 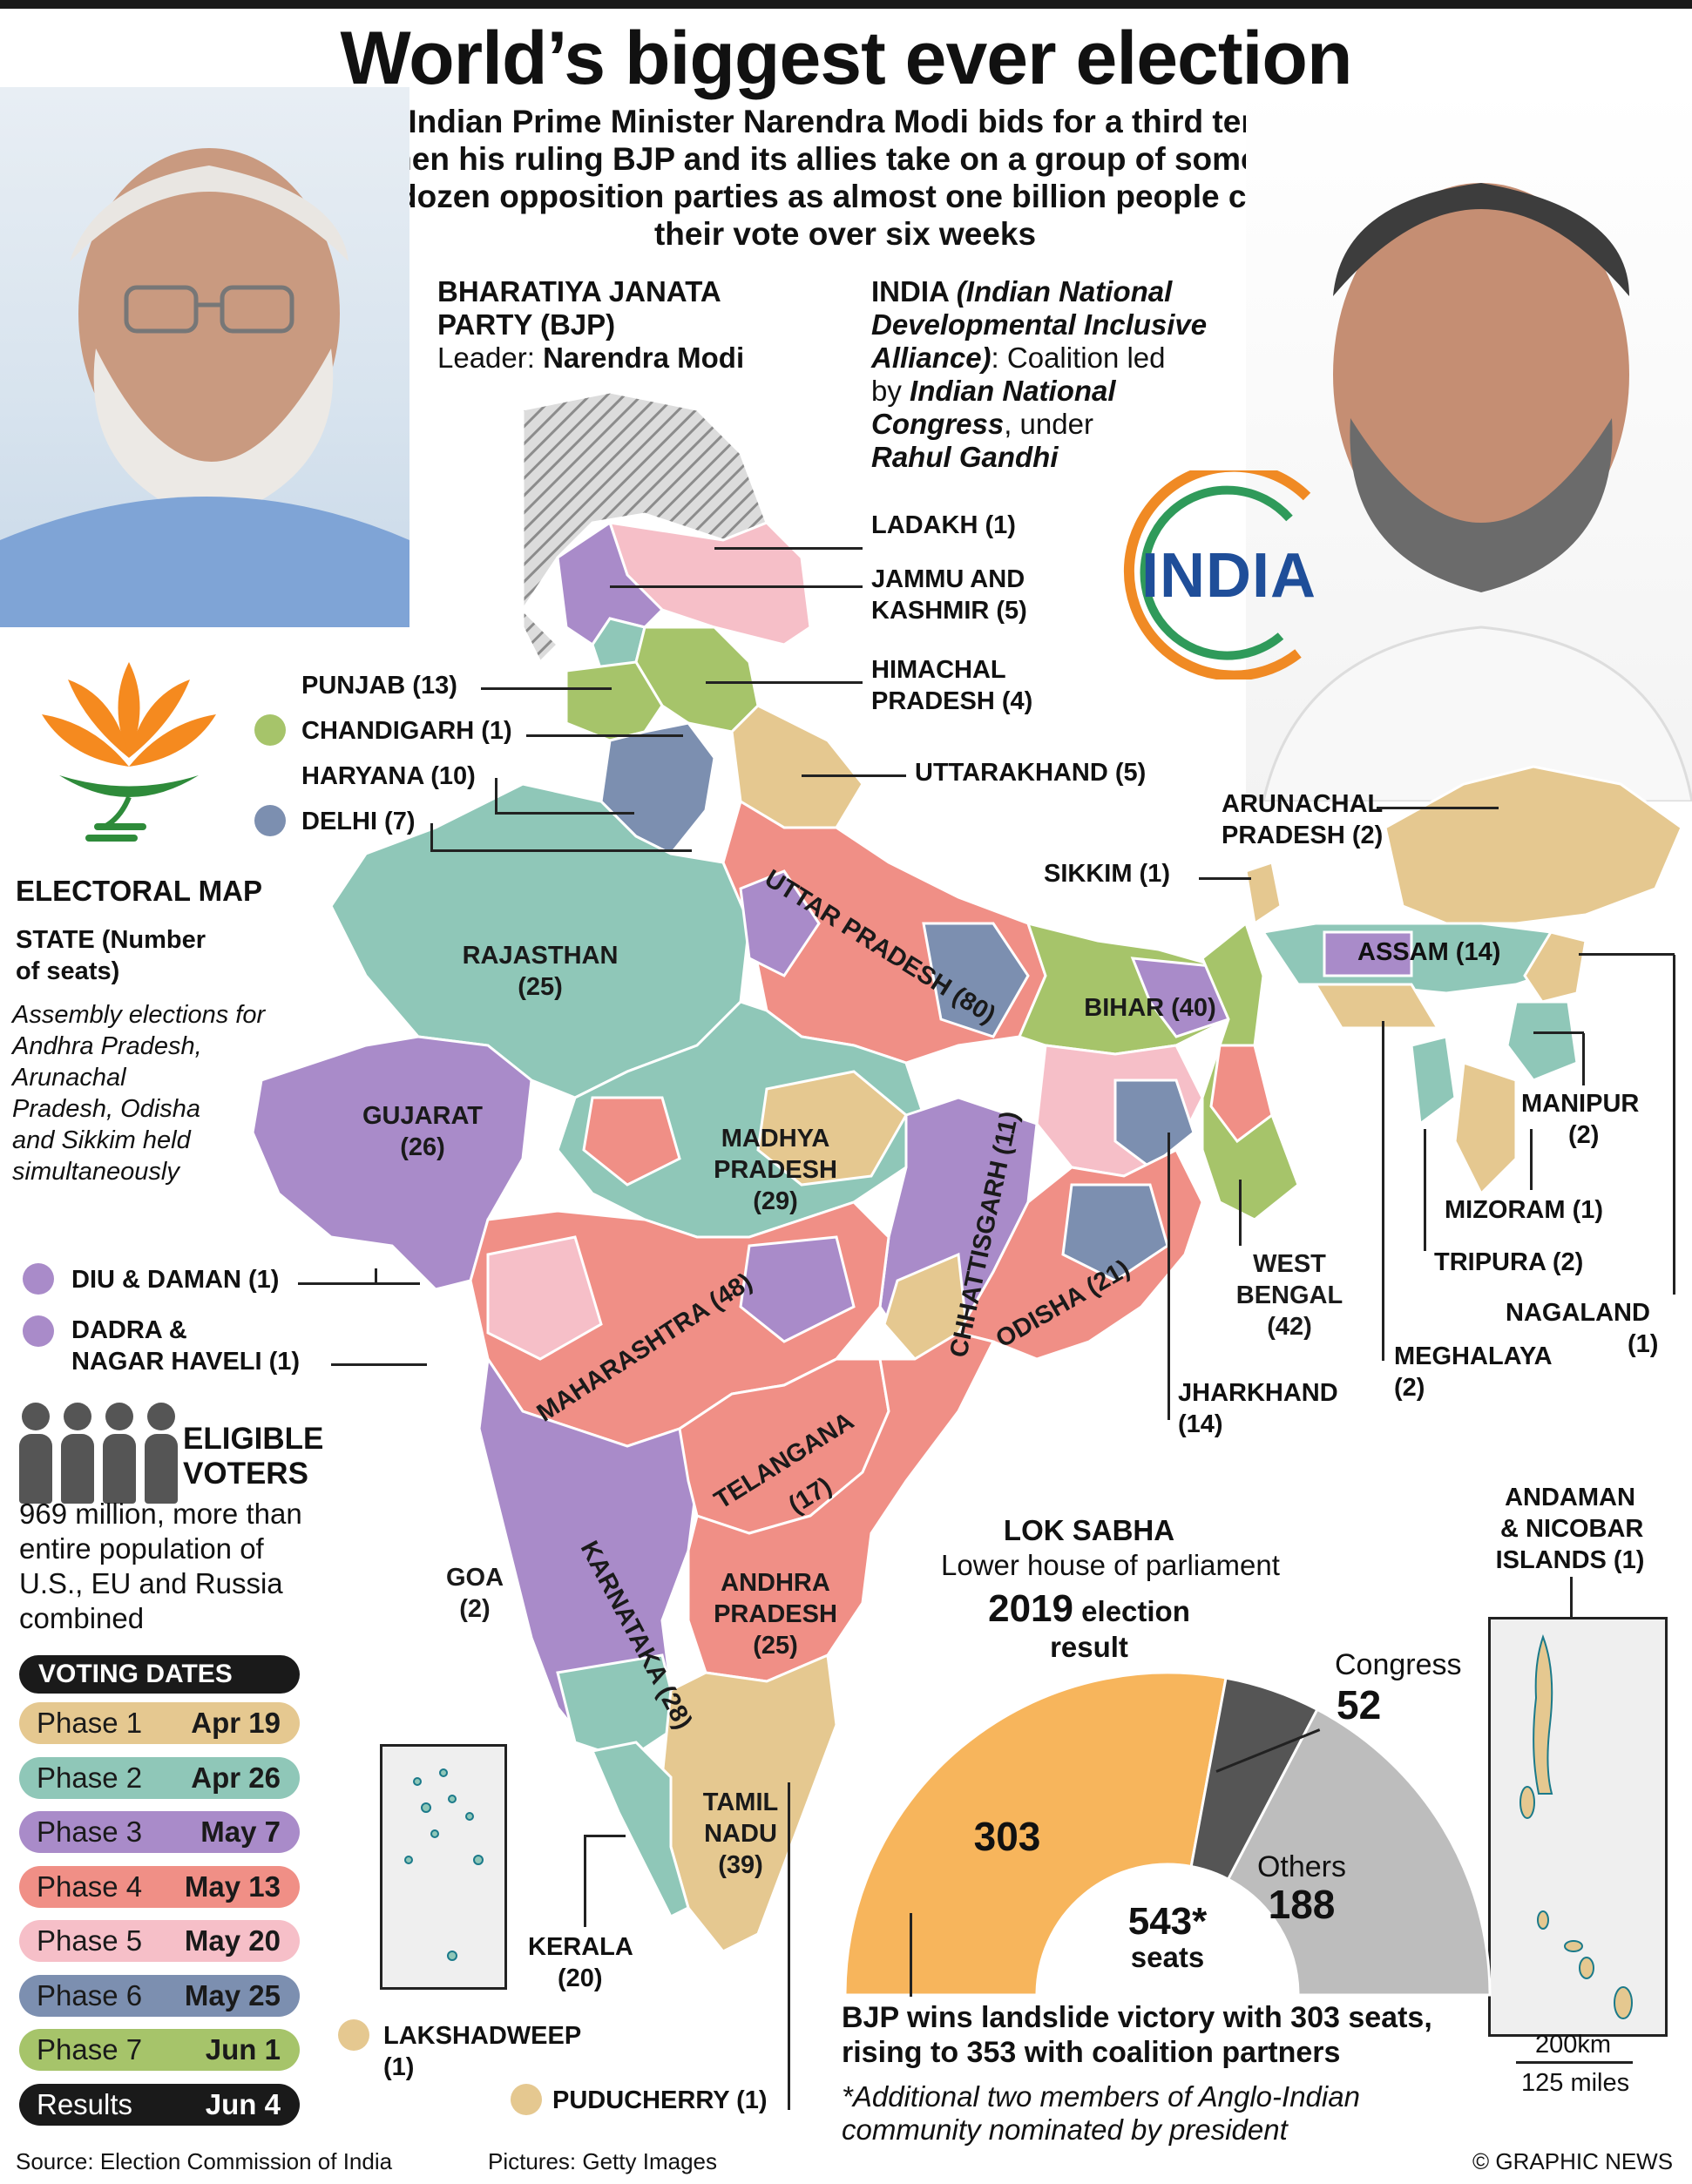 What do you see at coordinates (784, 682) in the screenshot?
I see `leader-himachal` at bounding box center [784, 682].